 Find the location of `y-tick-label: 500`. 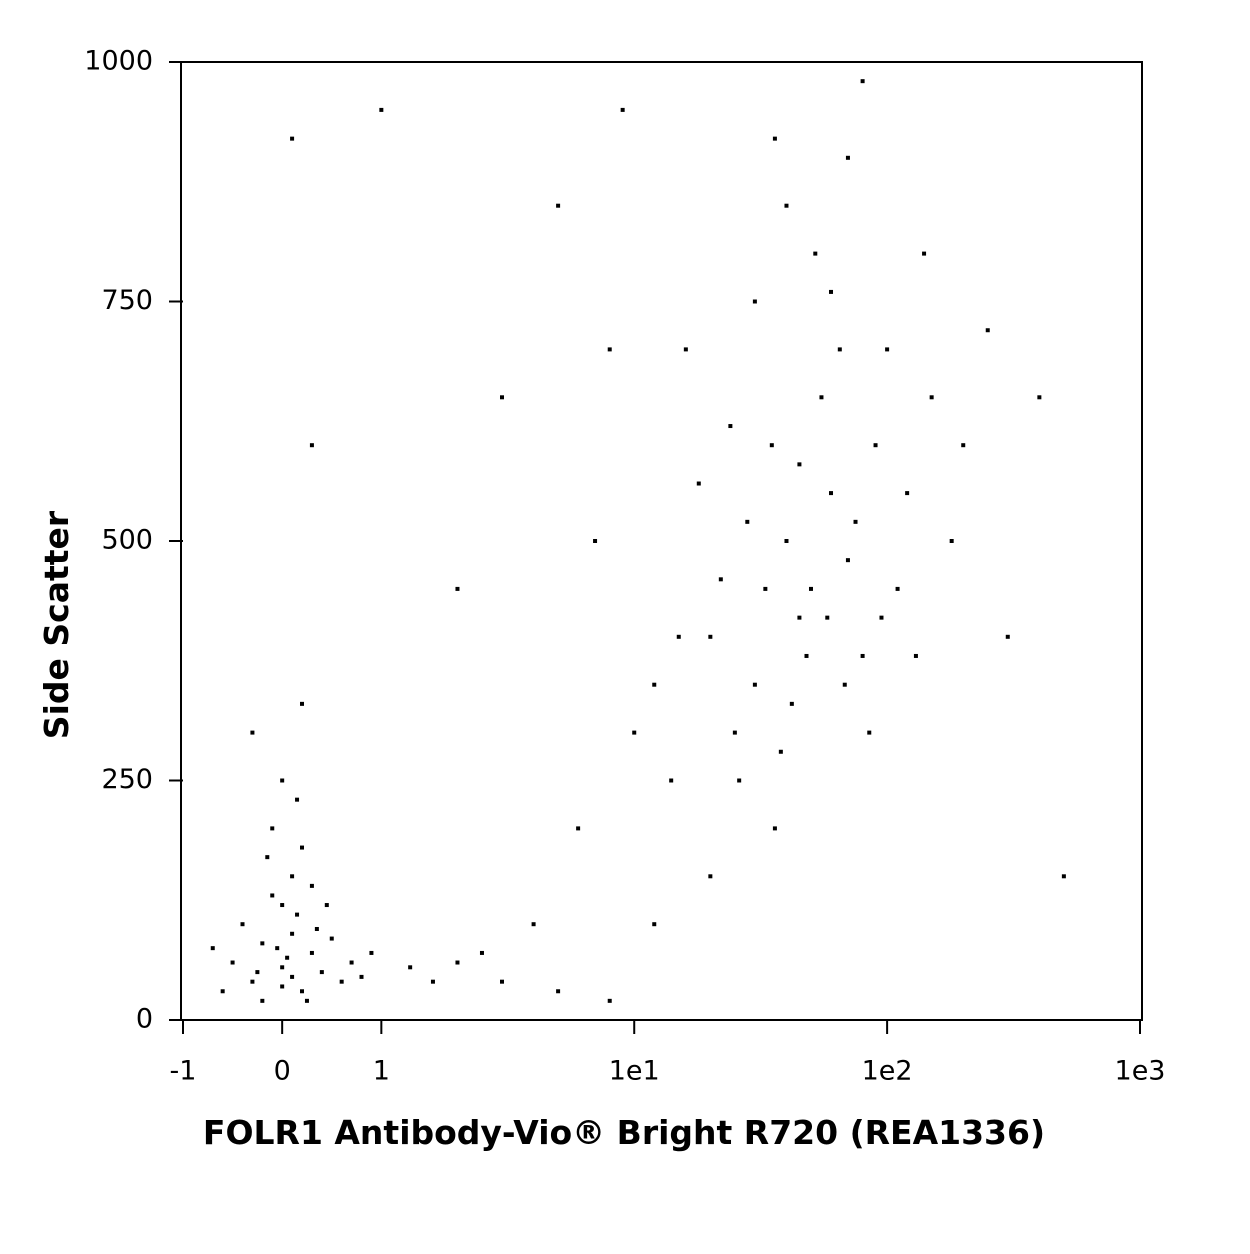

y-tick-label: 500 is located at coordinates (127, 540).